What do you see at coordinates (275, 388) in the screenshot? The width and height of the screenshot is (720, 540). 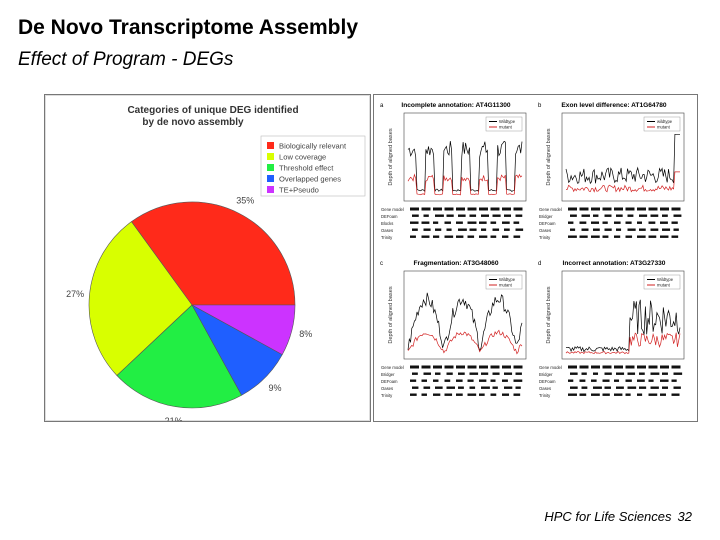 I see `pie-label-3: 9%` at bounding box center [275, 388].